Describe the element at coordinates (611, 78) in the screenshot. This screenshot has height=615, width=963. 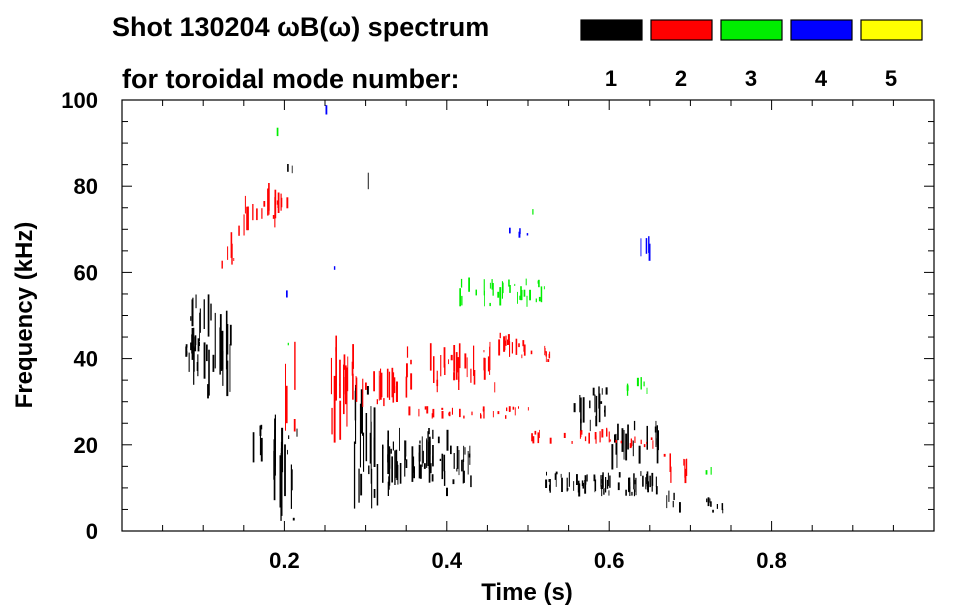
I see `legend-label-1: 1` at that location.